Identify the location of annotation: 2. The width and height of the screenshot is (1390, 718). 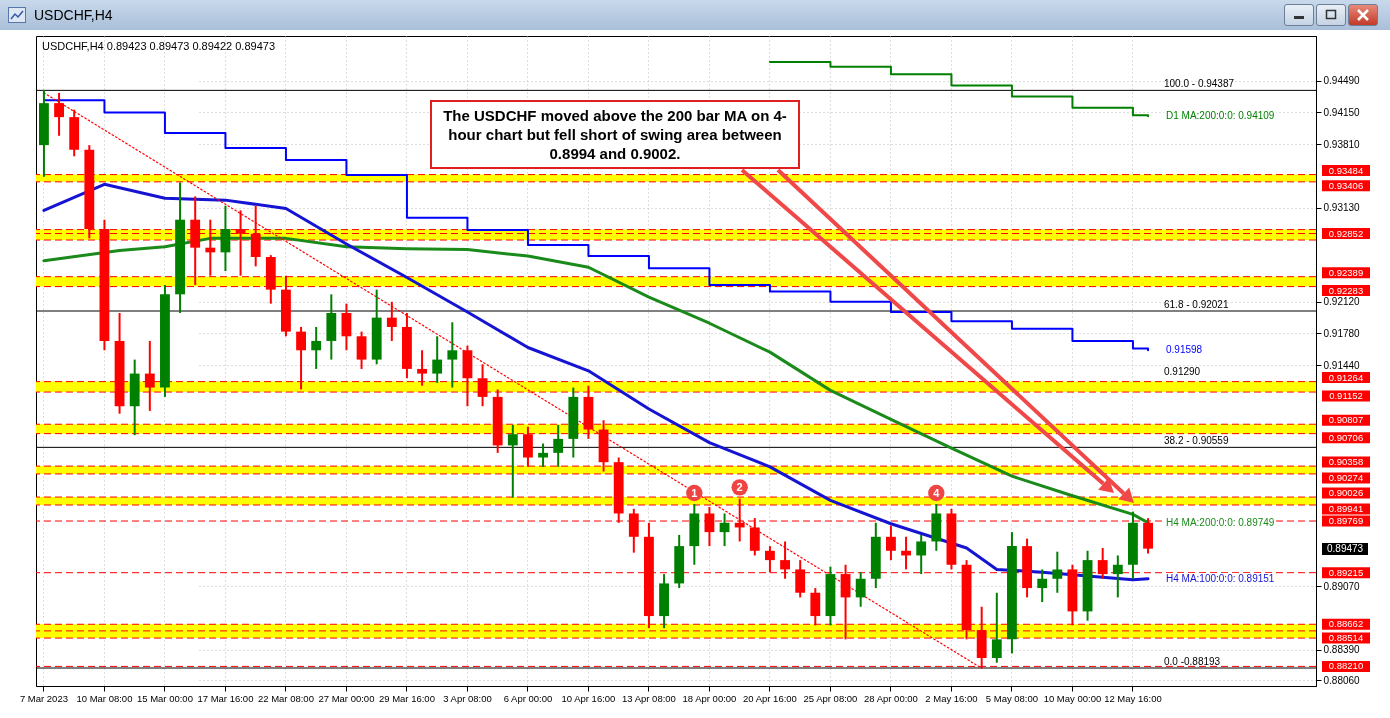
(739, 487).